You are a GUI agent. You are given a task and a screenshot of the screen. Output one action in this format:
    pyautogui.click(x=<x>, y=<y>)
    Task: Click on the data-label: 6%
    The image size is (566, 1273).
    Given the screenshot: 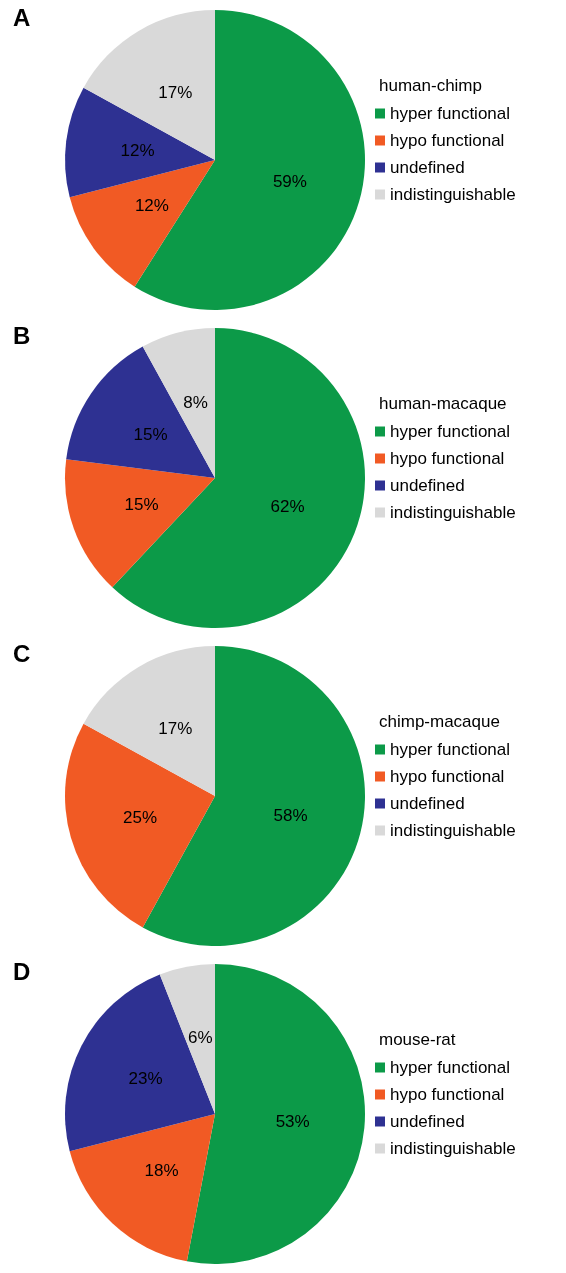 What is the action you would take?
    pyautogui.click(x=200, y=1037)
    